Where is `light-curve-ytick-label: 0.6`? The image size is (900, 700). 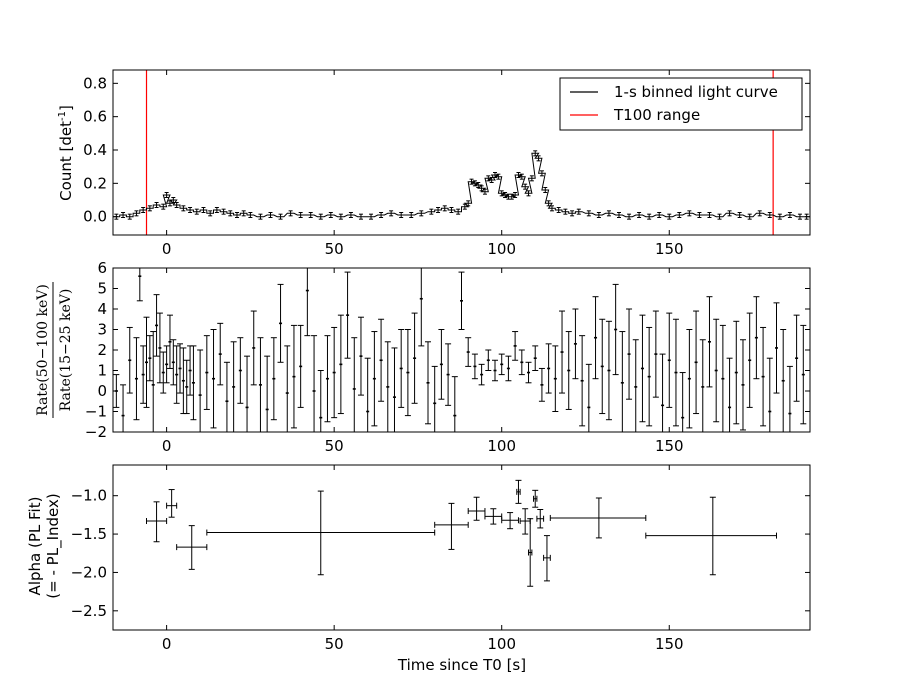
light-curve-ytick-label: 0.6 is located at coordinates (95, 117).